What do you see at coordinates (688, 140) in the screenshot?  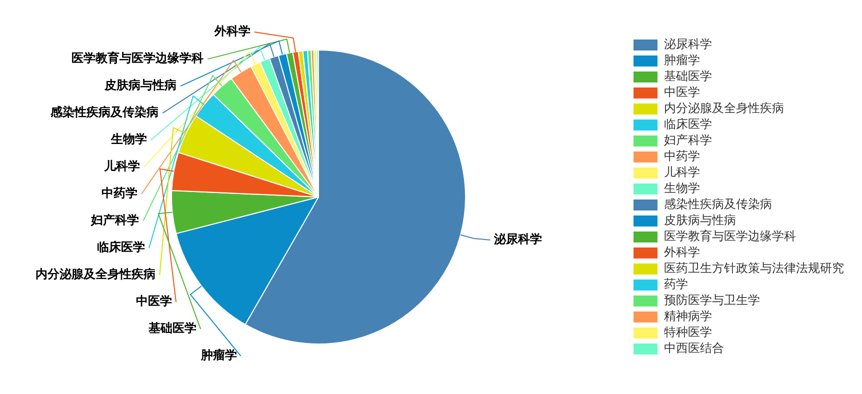 I see `legend-label: 妇产科学` at bounding box center [688, 140].